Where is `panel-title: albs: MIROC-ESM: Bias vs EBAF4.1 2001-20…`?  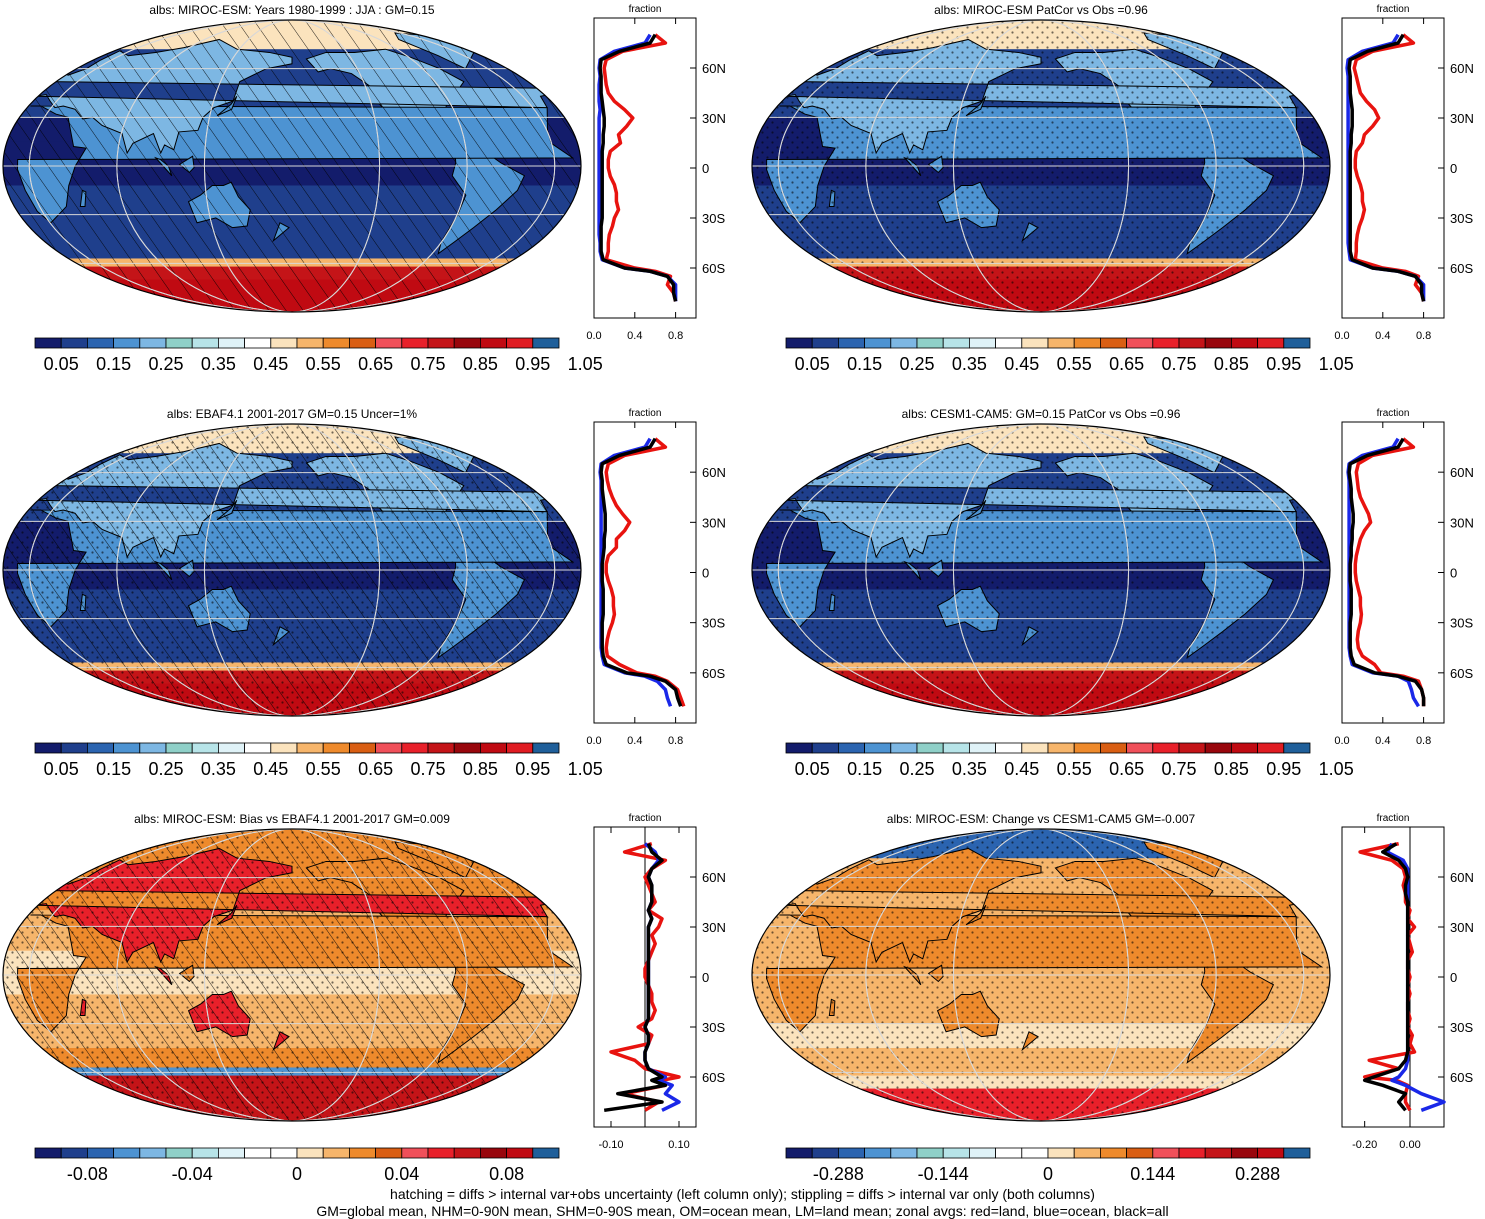 panel-title: albs: MIROC-ESM: Bias vs EBAF4.1 2001-20… is located at coordinates (292, 819).